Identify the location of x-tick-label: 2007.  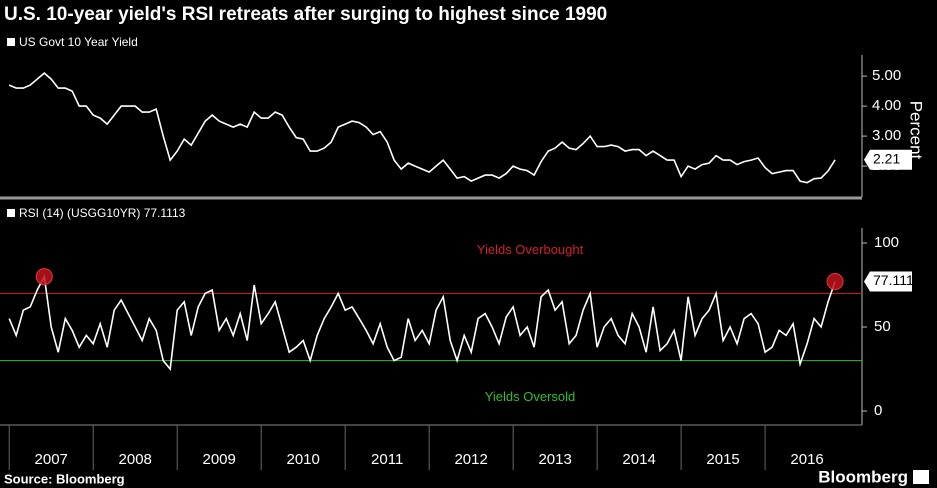
(51, 459).